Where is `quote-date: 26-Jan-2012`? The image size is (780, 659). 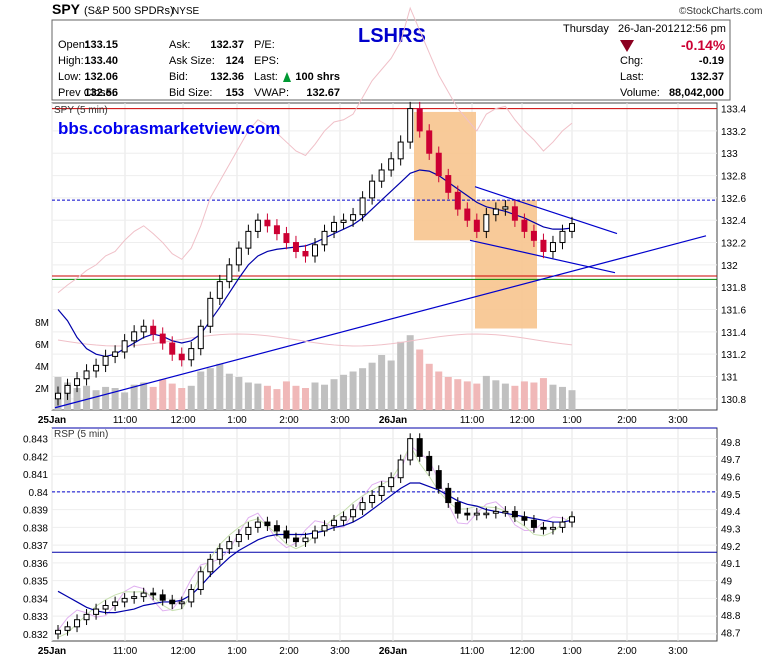
quote-date: 26-Jan-2012 is located at coordinates (649, 29).